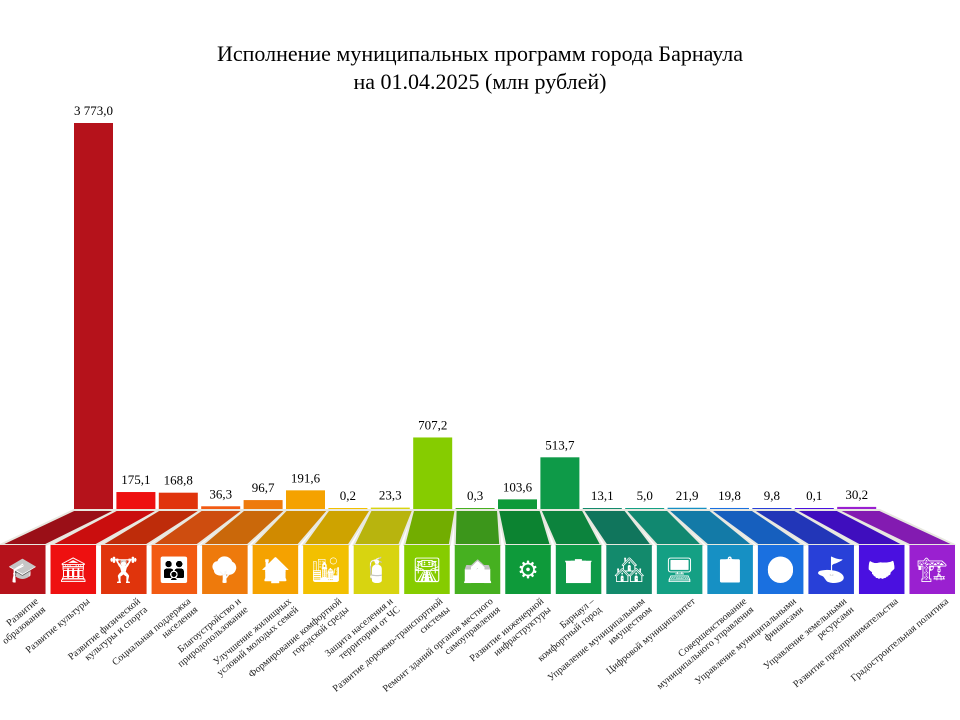  What do you see at coordinates (518, 486) in the screenshot?
I see `value-label: 103,6` at bounding box center [518, 486].